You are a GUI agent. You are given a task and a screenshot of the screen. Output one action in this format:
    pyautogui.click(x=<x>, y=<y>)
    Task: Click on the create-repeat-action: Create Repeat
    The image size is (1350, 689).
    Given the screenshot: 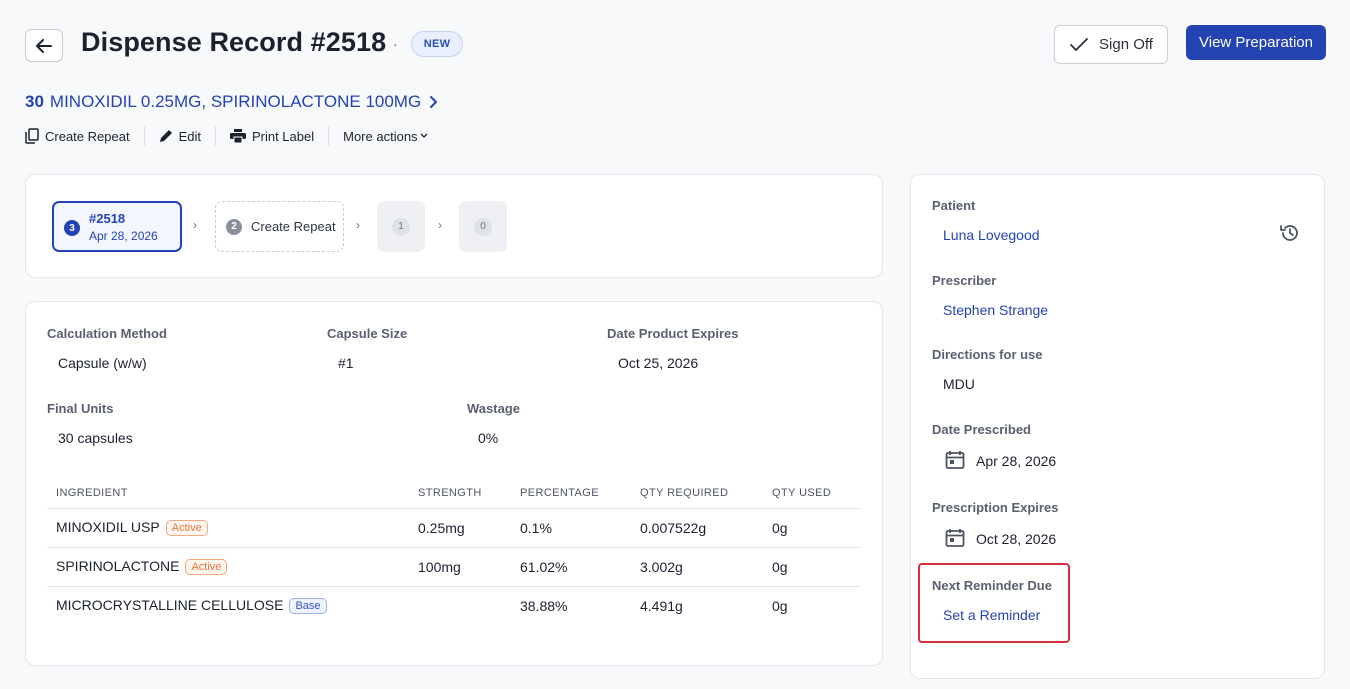 What is the action you would take?
    pyautogui.click(x=85, y=136)
    